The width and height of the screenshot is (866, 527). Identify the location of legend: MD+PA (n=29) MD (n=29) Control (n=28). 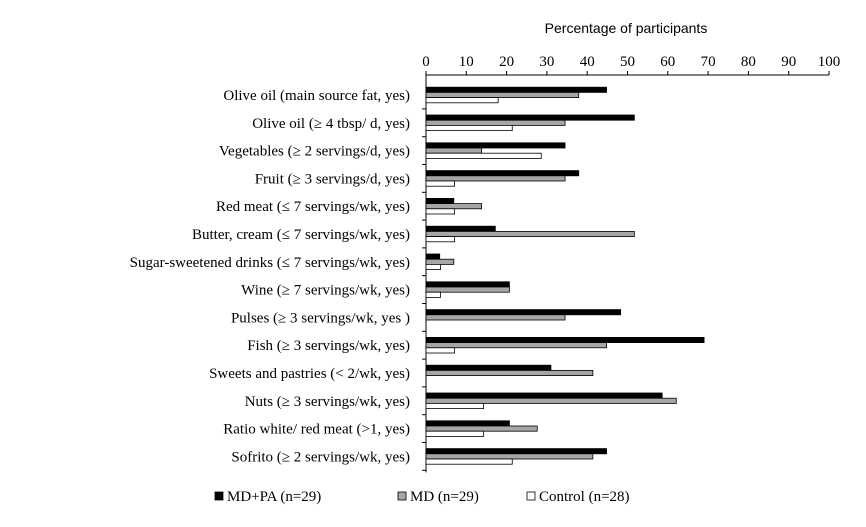
(422, 497).